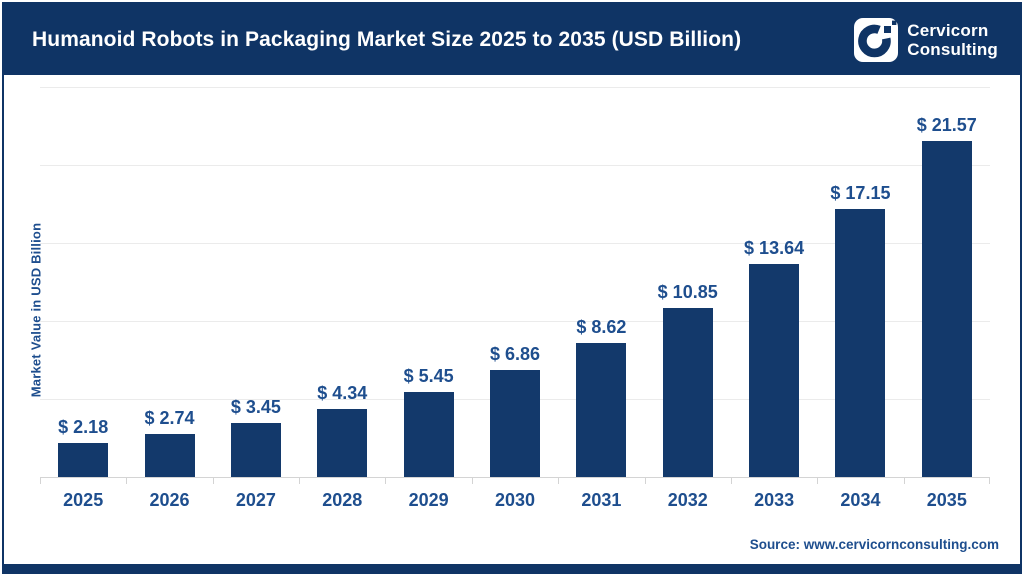 Image resolution: width=1024 pixels, height=576 pixels. What do you see at coordinates (601, 298) in the screenshot?
I see `category-slot-2031: $ 8.62 2031` at bounding box center [601, 298].